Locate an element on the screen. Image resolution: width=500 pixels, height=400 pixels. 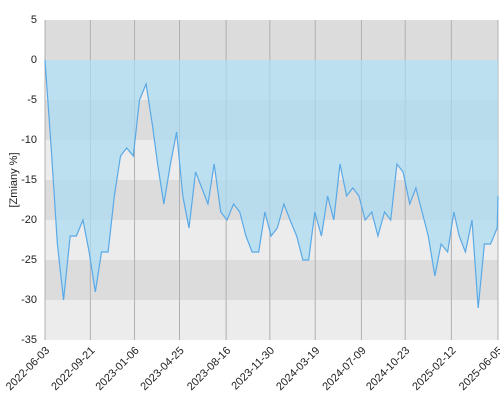
x-tick-label: 2023-04-25 is located at coordinates (162, 369).